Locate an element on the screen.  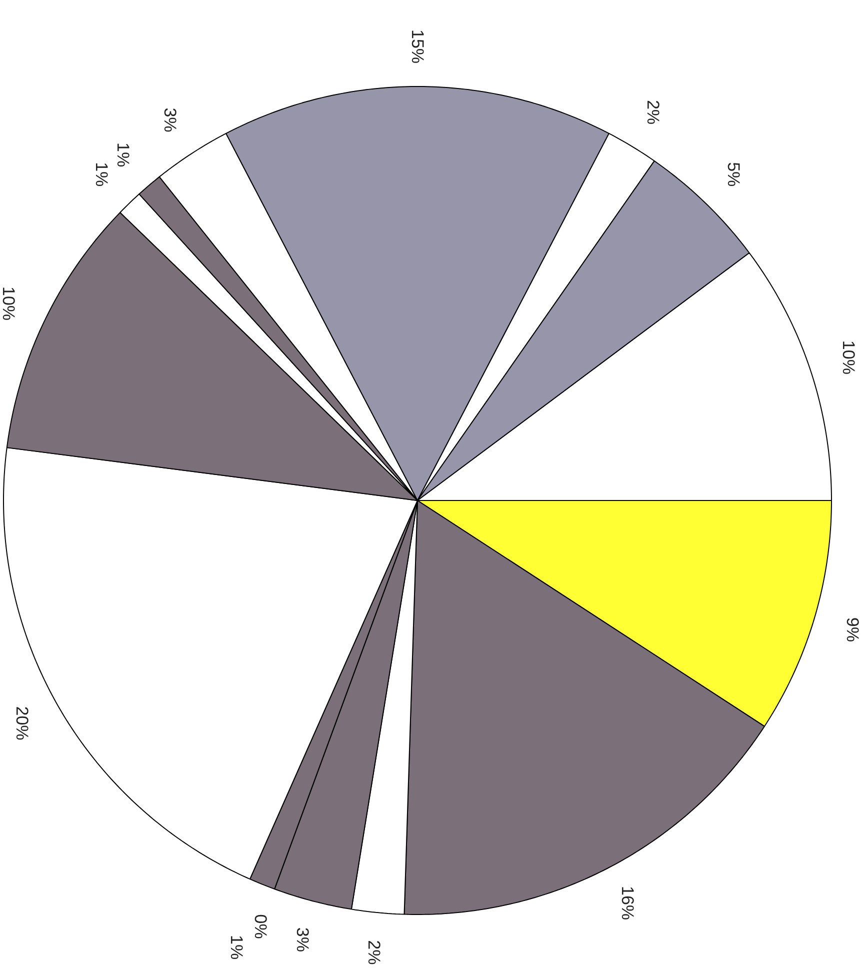
data-label: 20% is located at coordinates (22, 723).